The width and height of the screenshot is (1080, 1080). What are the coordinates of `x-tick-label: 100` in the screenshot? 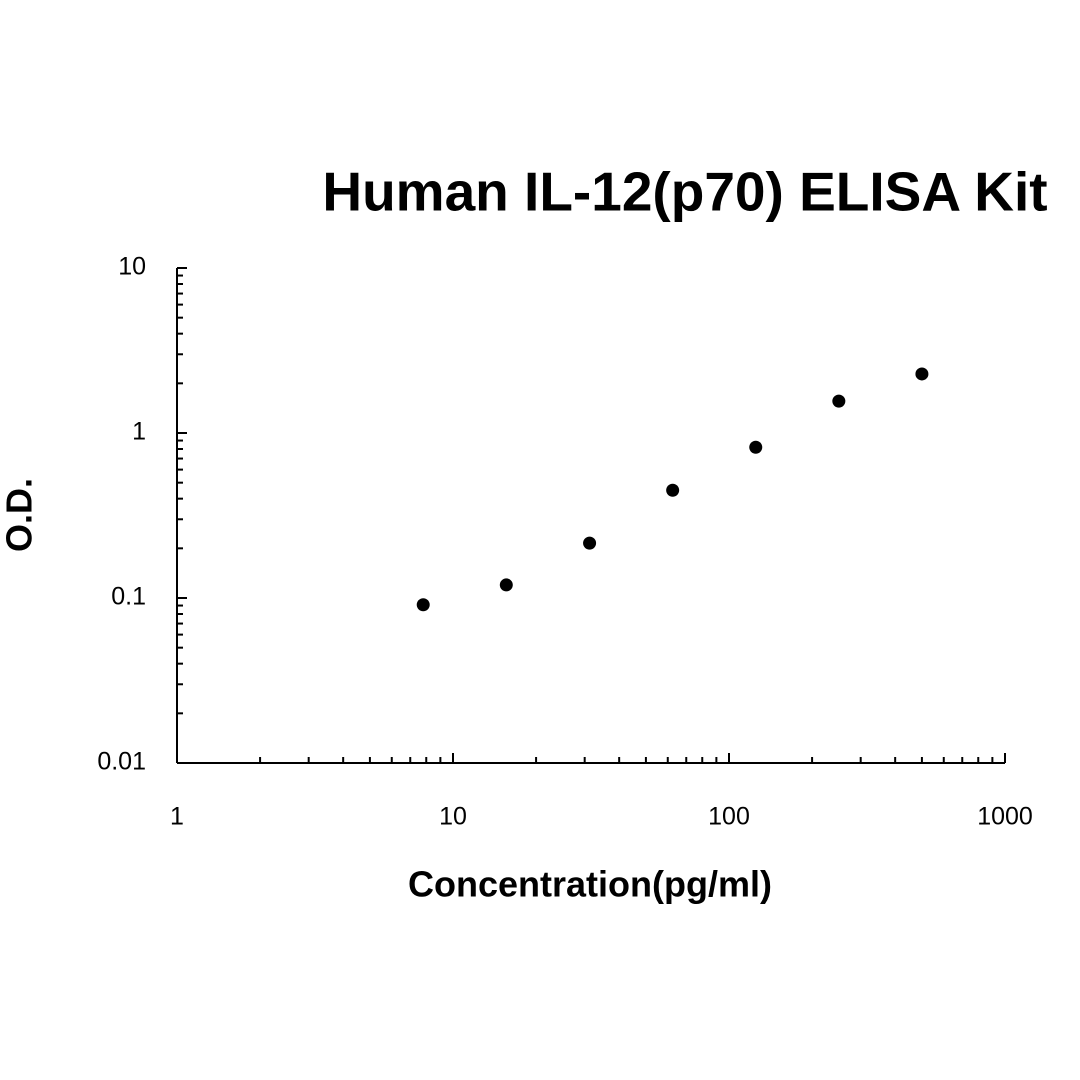 It's located at (729, 817).